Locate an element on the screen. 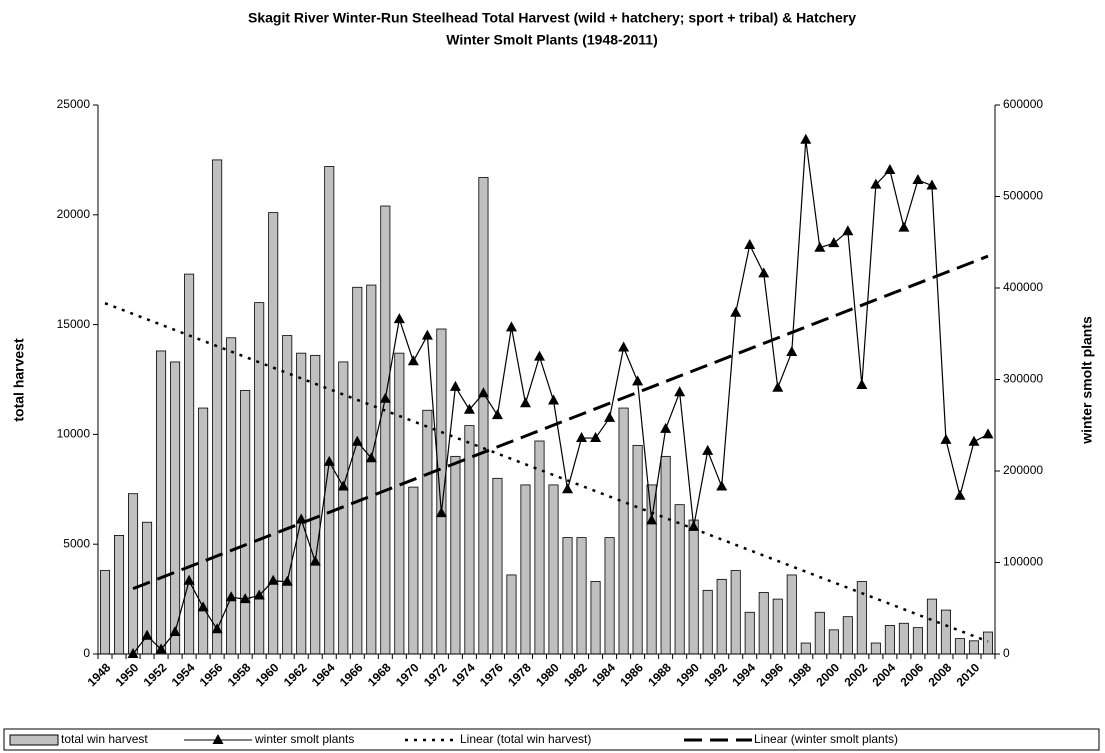 The height and width of the screenshot is (753, 1105). y2-tick-label: 100000 is located at coordinates (1023, 562).